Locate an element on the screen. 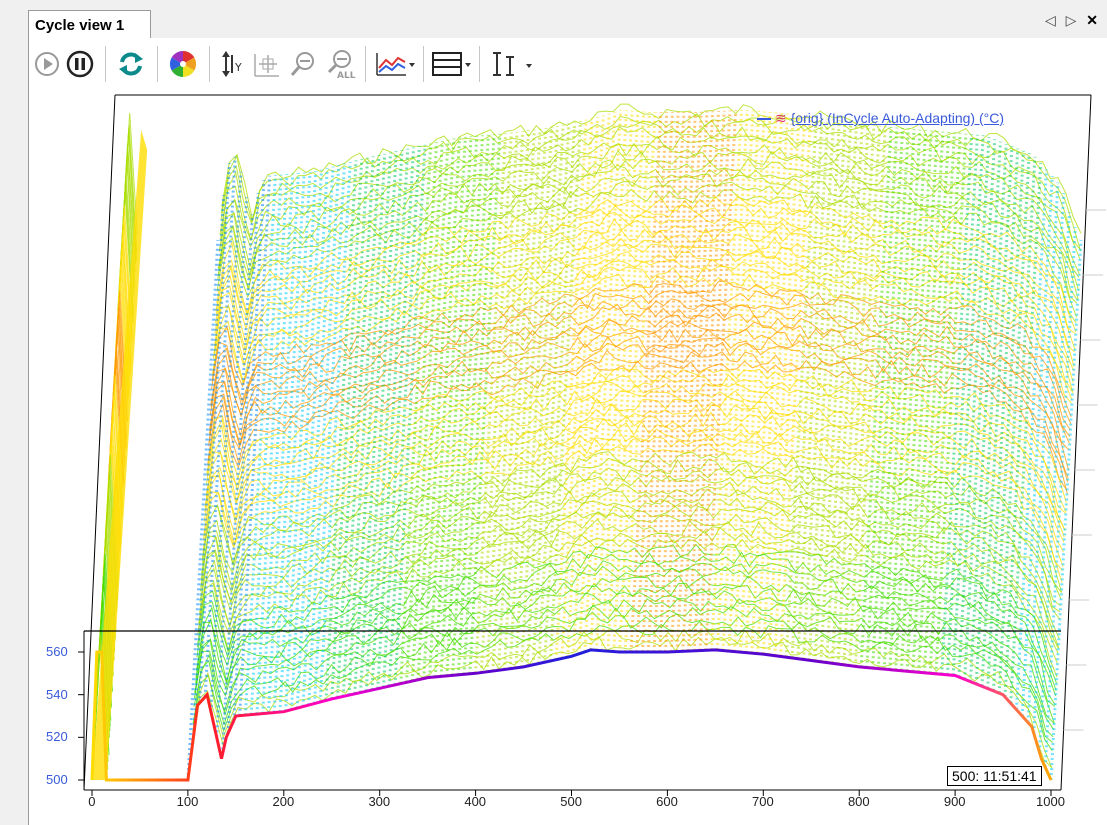  refresh-button is located at coordinates (131, 64).